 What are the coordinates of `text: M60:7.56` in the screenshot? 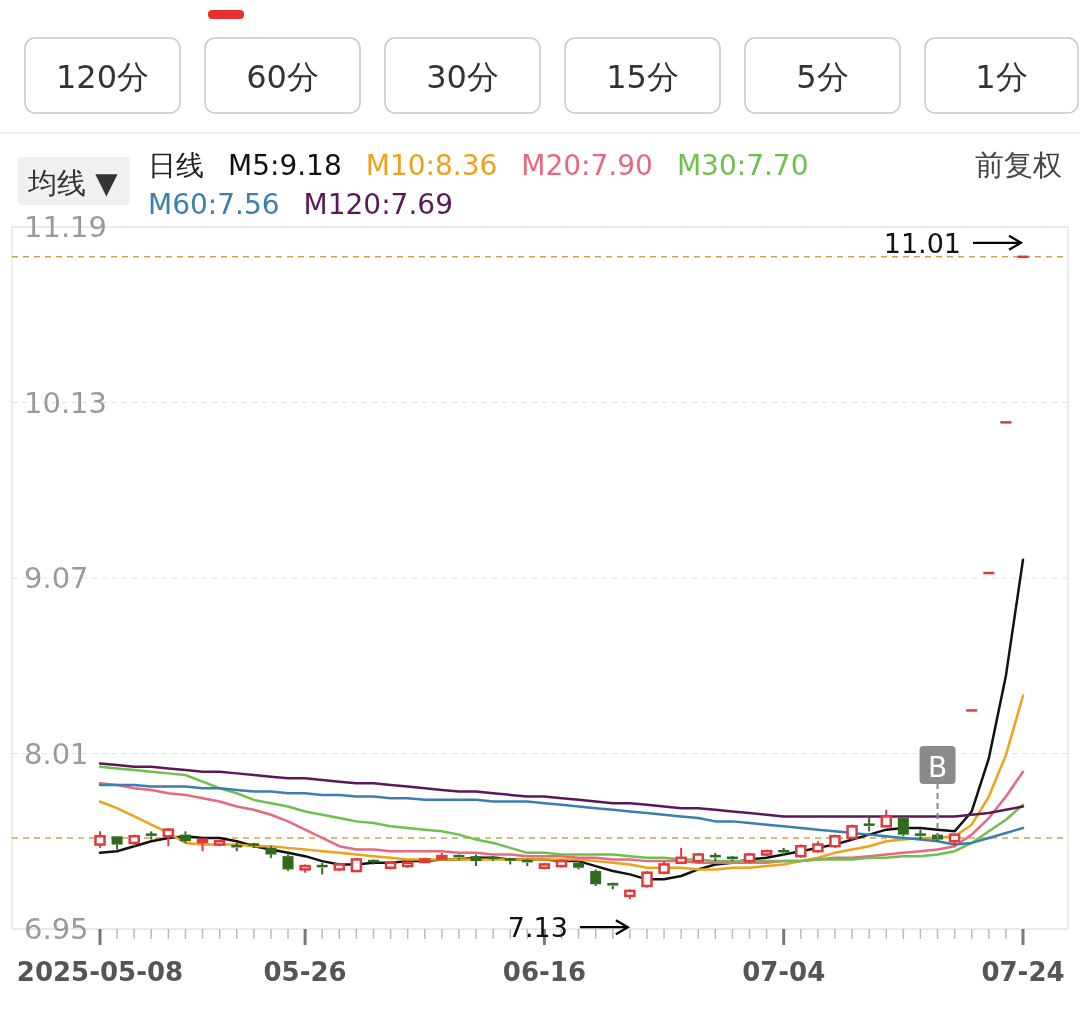 It's located at (214, 204).